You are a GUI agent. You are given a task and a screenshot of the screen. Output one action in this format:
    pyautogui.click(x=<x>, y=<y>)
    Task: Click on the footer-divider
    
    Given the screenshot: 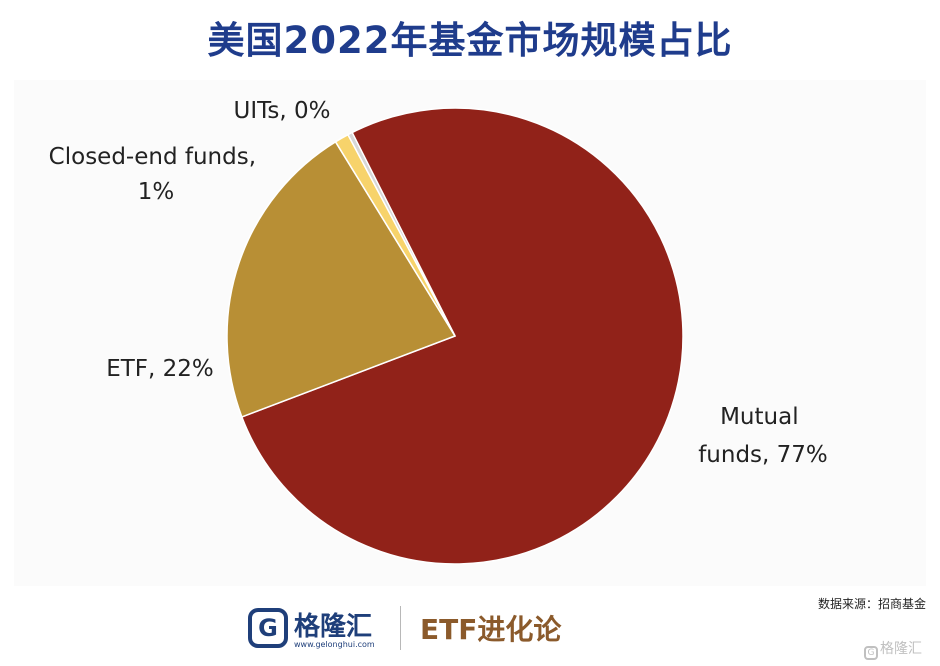 What is the action you would take?
    pyautogui.click(x=400, y=628)
    